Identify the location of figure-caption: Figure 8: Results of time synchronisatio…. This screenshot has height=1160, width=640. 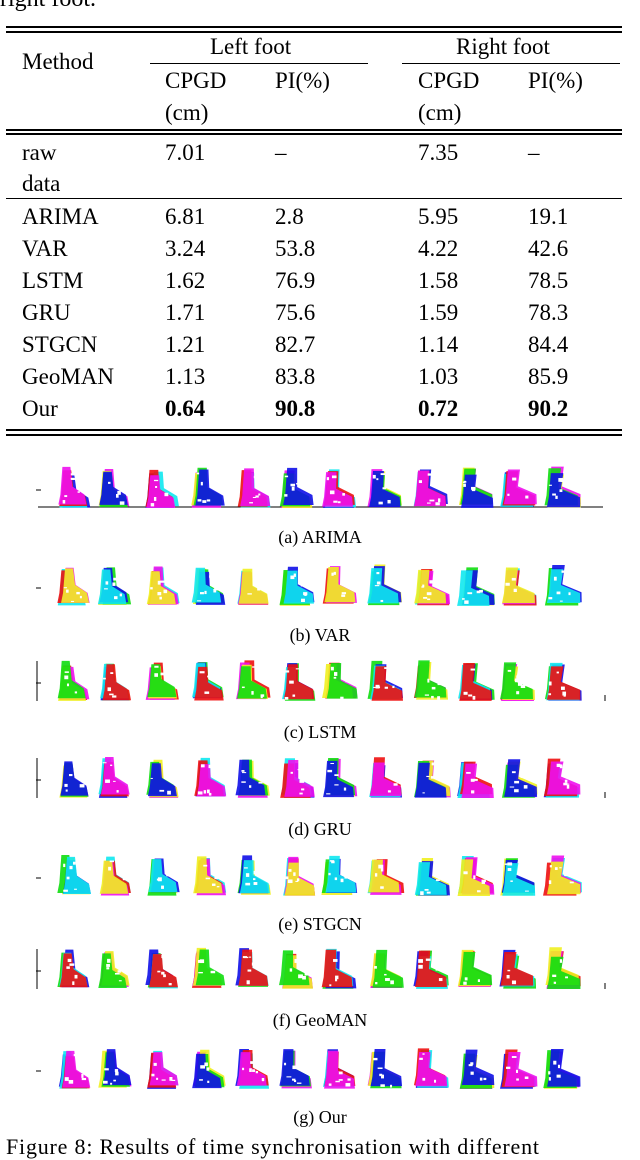
(273, 1146).